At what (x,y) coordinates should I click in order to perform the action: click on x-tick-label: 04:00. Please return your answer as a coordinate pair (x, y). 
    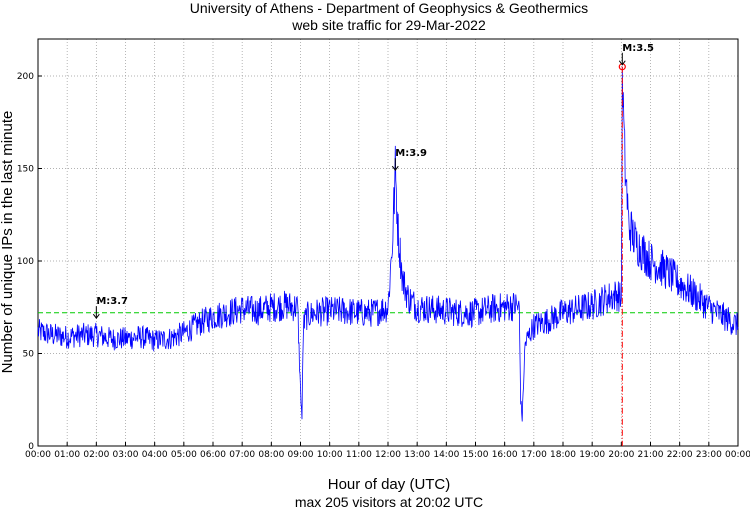
    Looking at the image, I should click on (155, 455).